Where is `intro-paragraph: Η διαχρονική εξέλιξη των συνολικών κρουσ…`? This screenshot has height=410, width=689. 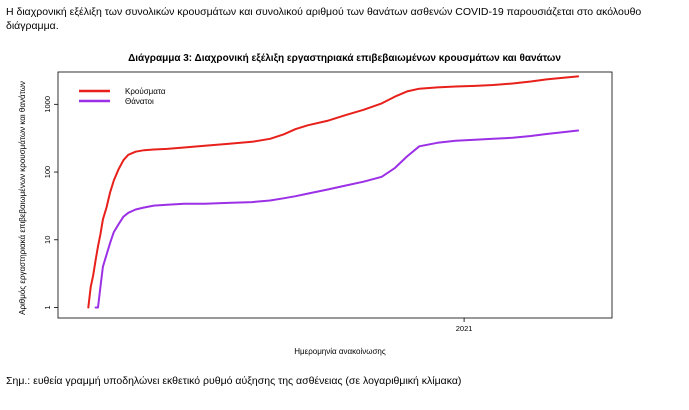 intro-paragraph: Η διαχρονική εξέλιξη των συνολικών κρουσ… is located at coordinates (324, 19).